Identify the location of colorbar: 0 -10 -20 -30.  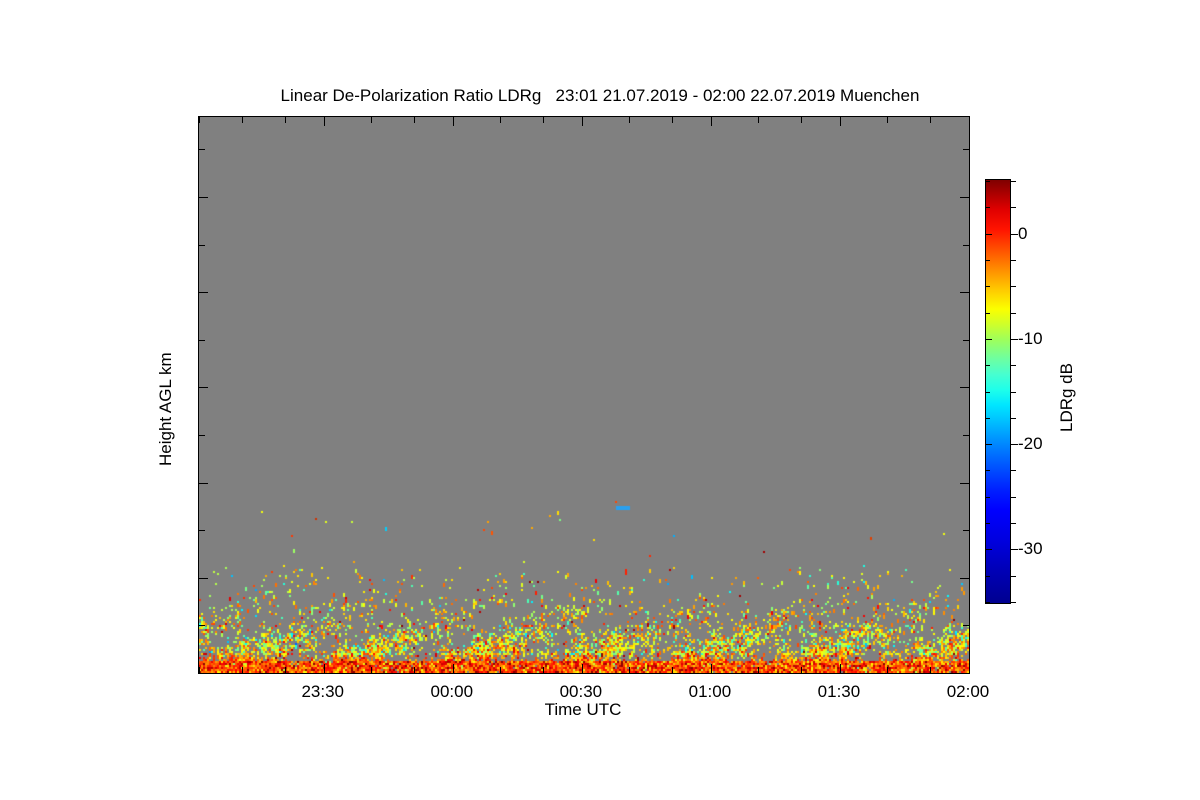
(1014, 391).